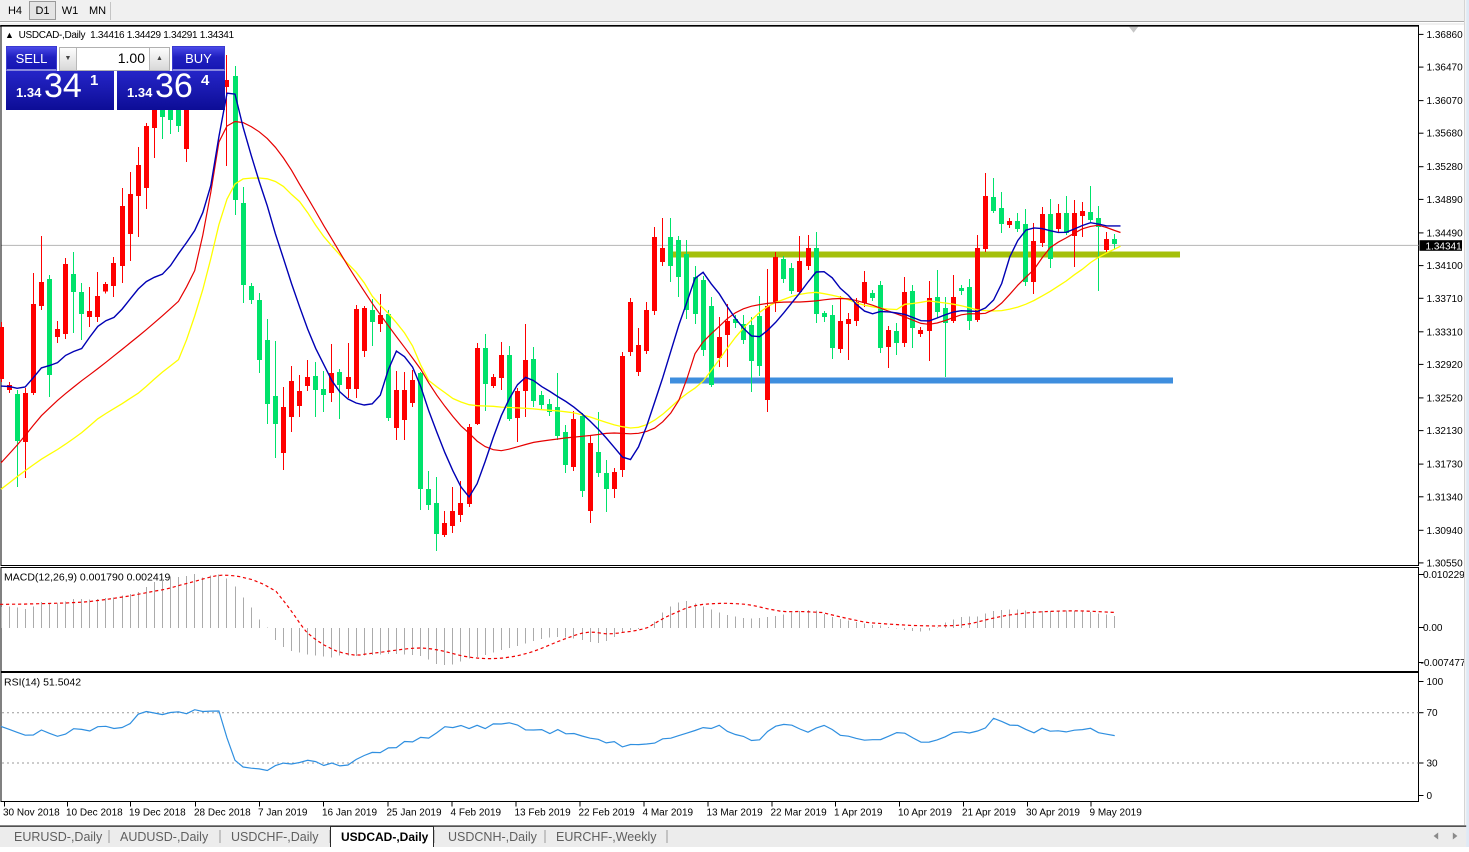 The width and height of the screenshot is (1469, 852). What do you see at coordinates (493, 837) in the screenshot?
I see `svg-text: USDCNH-,Daily` at bounding box center [493, 837].